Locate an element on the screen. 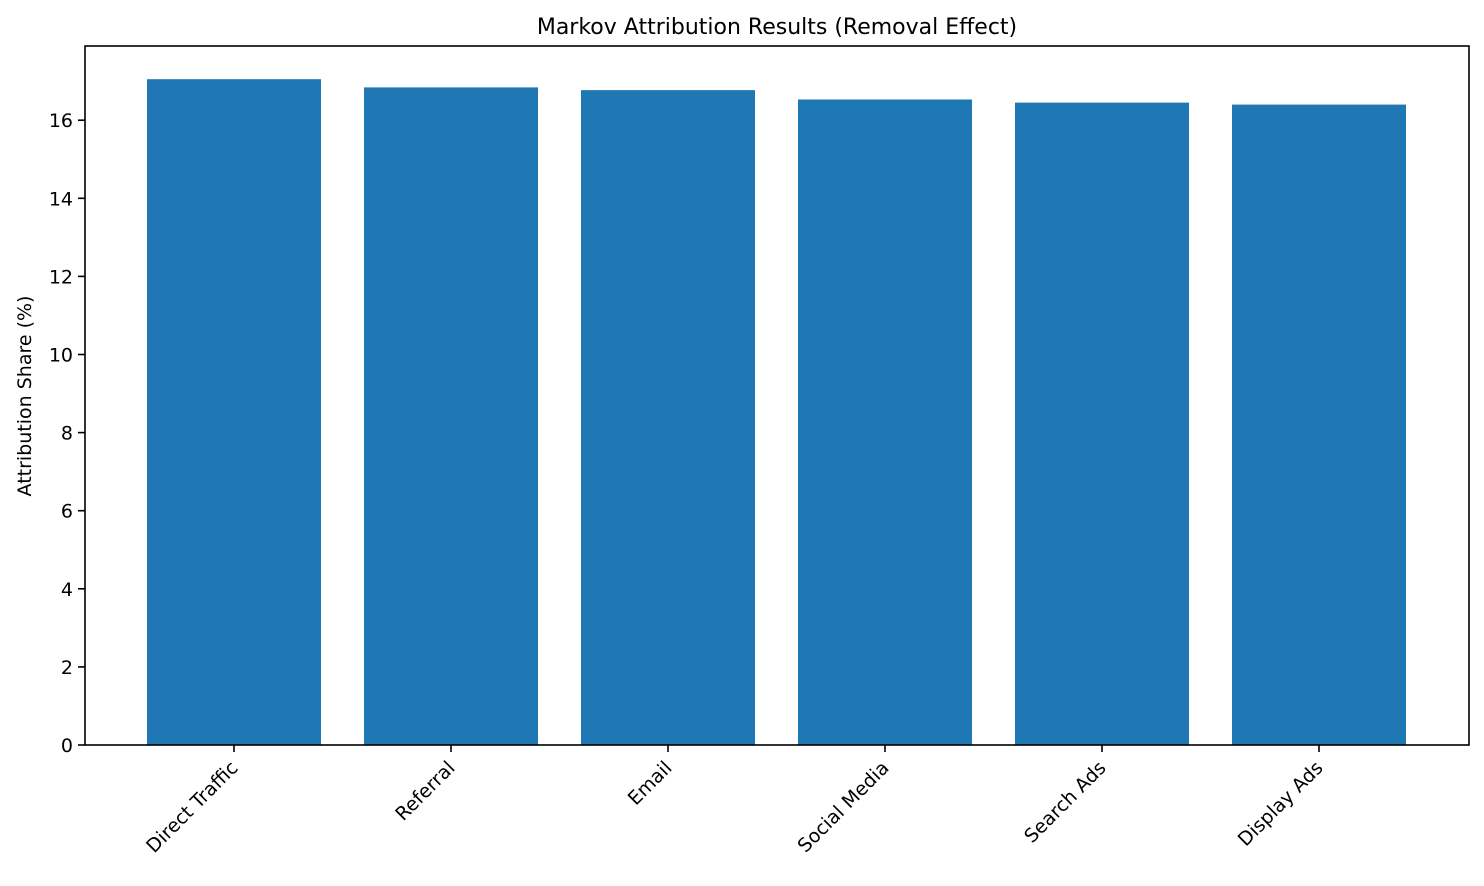  x-tick-label: Search Ads is located at coordinates (1065, 802).